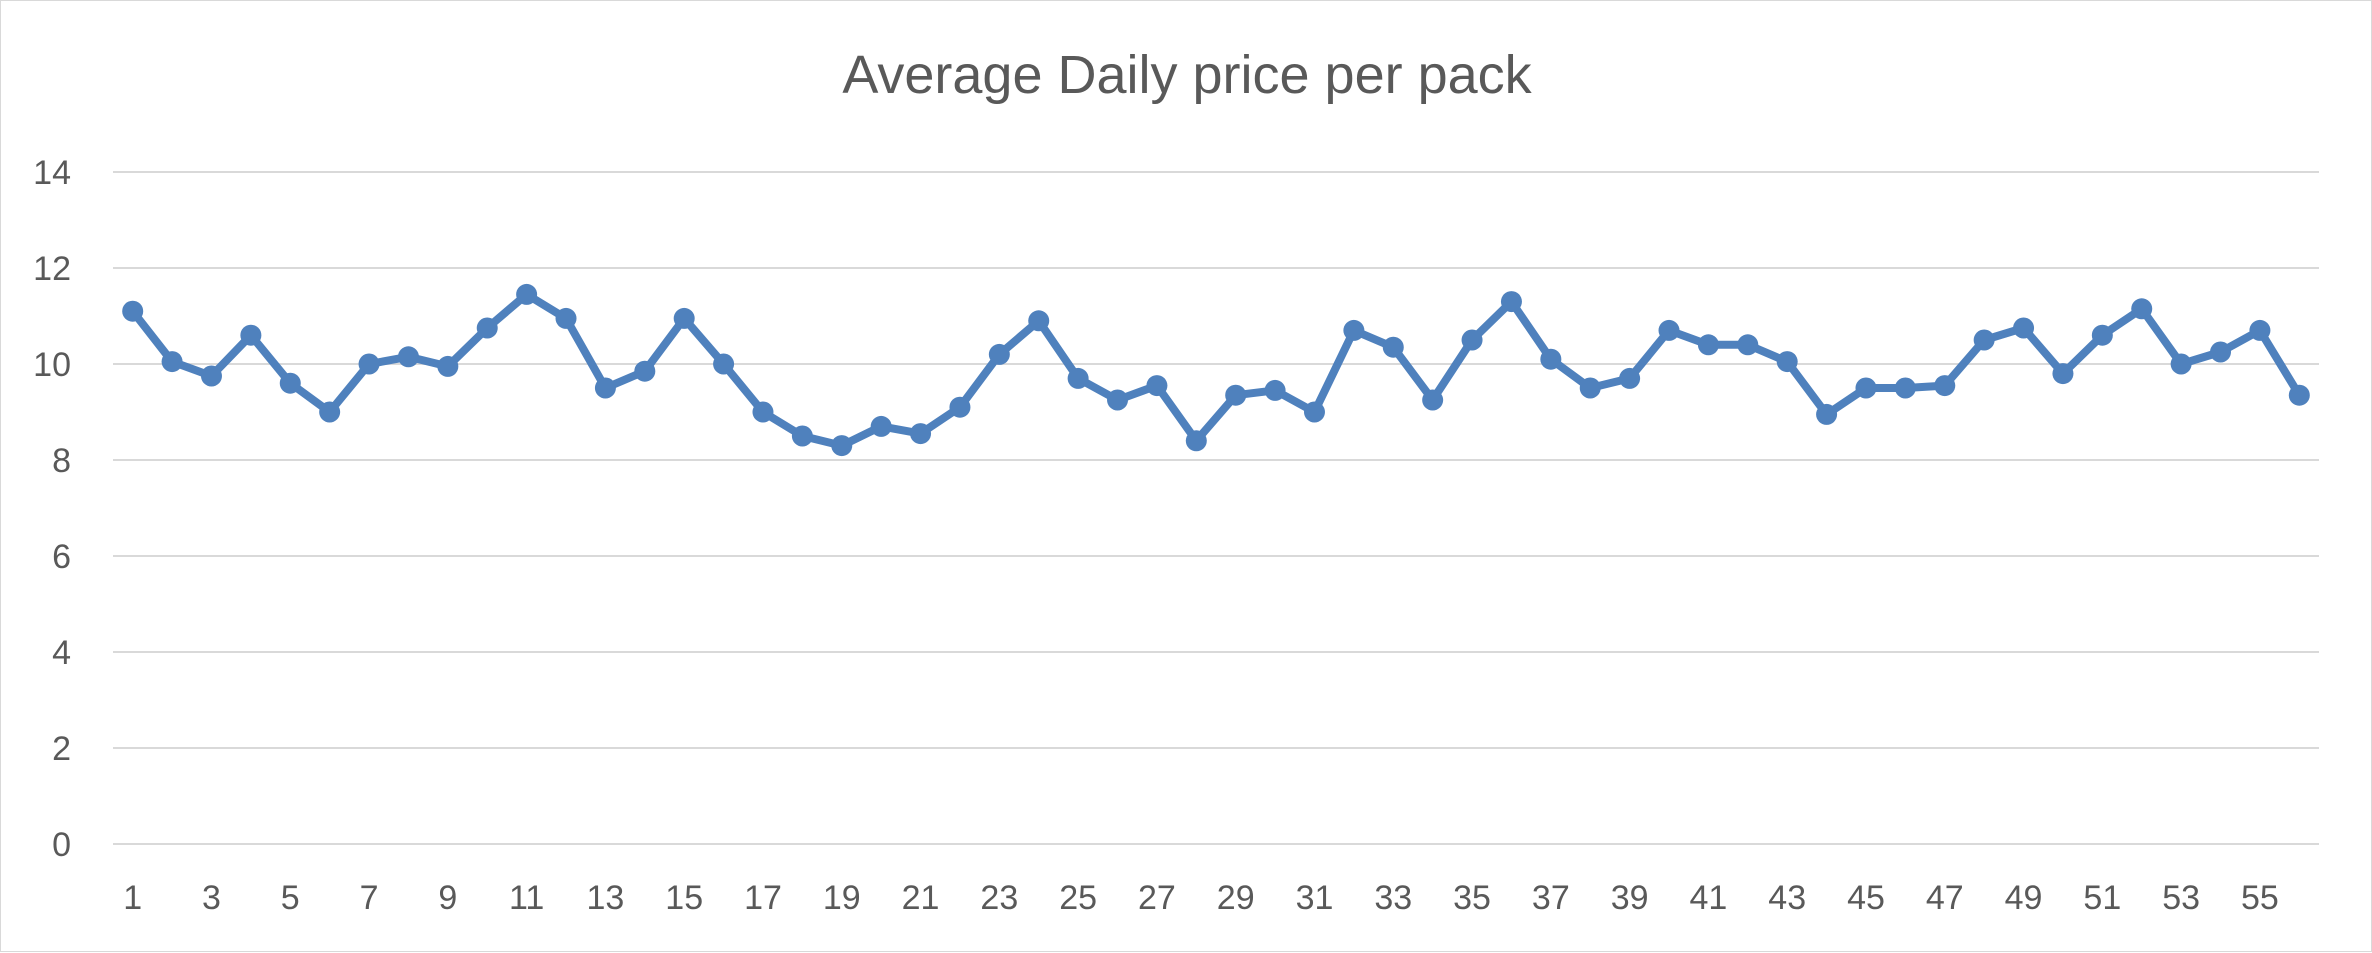  What do you see at coordinates (290, 898) in the screenshot?
I see `x-tick-label: 5` at bounding box center [290, 898].